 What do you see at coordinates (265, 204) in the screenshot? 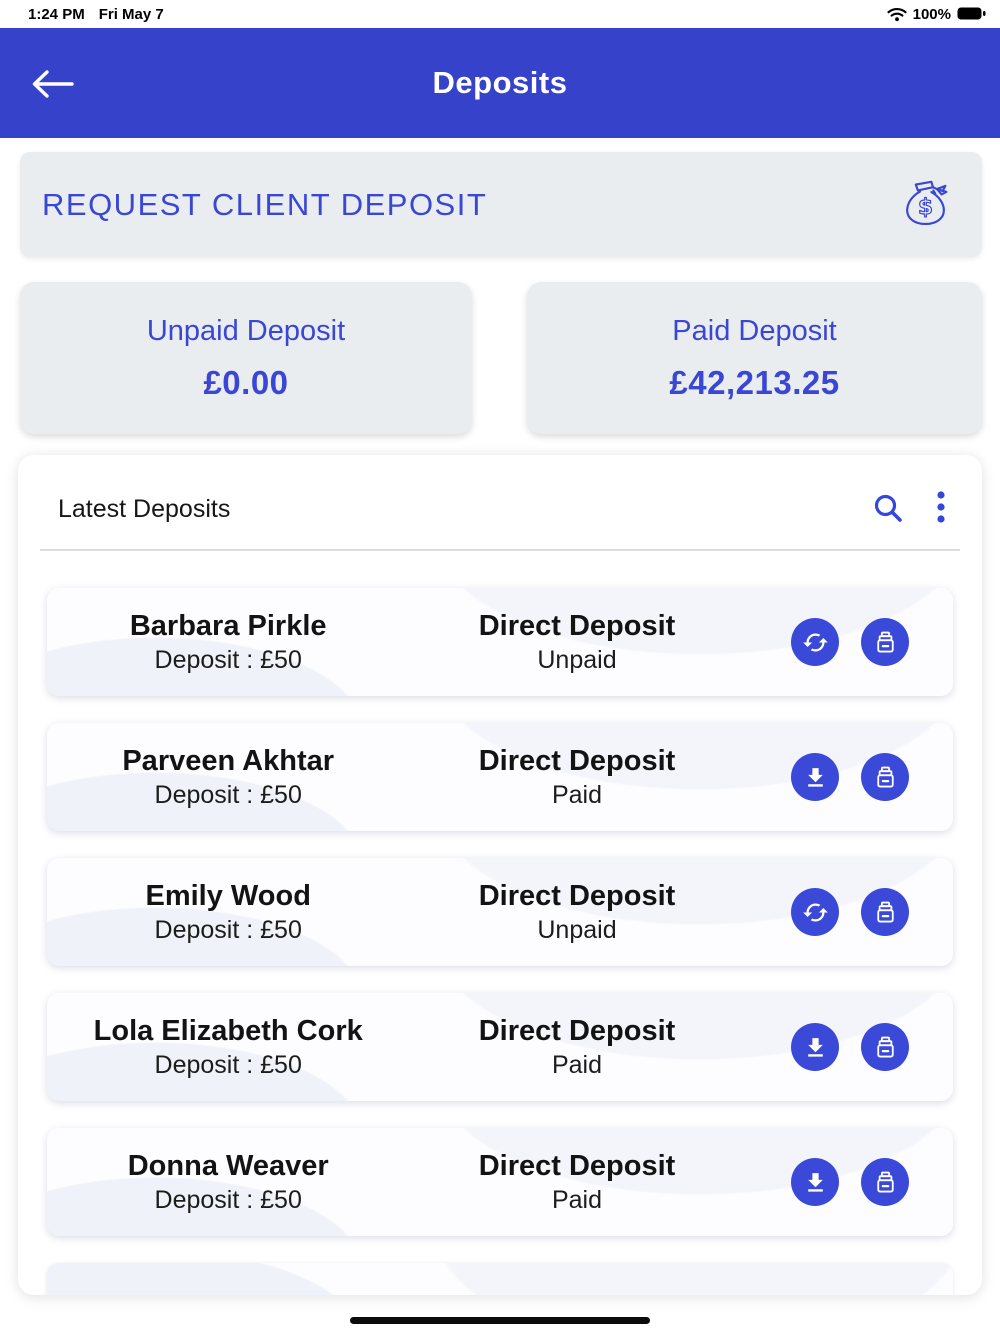
I see `request-client-deposit-label: REQUEST CLIENT DEPOSIT` at bounding box center [265, 204].